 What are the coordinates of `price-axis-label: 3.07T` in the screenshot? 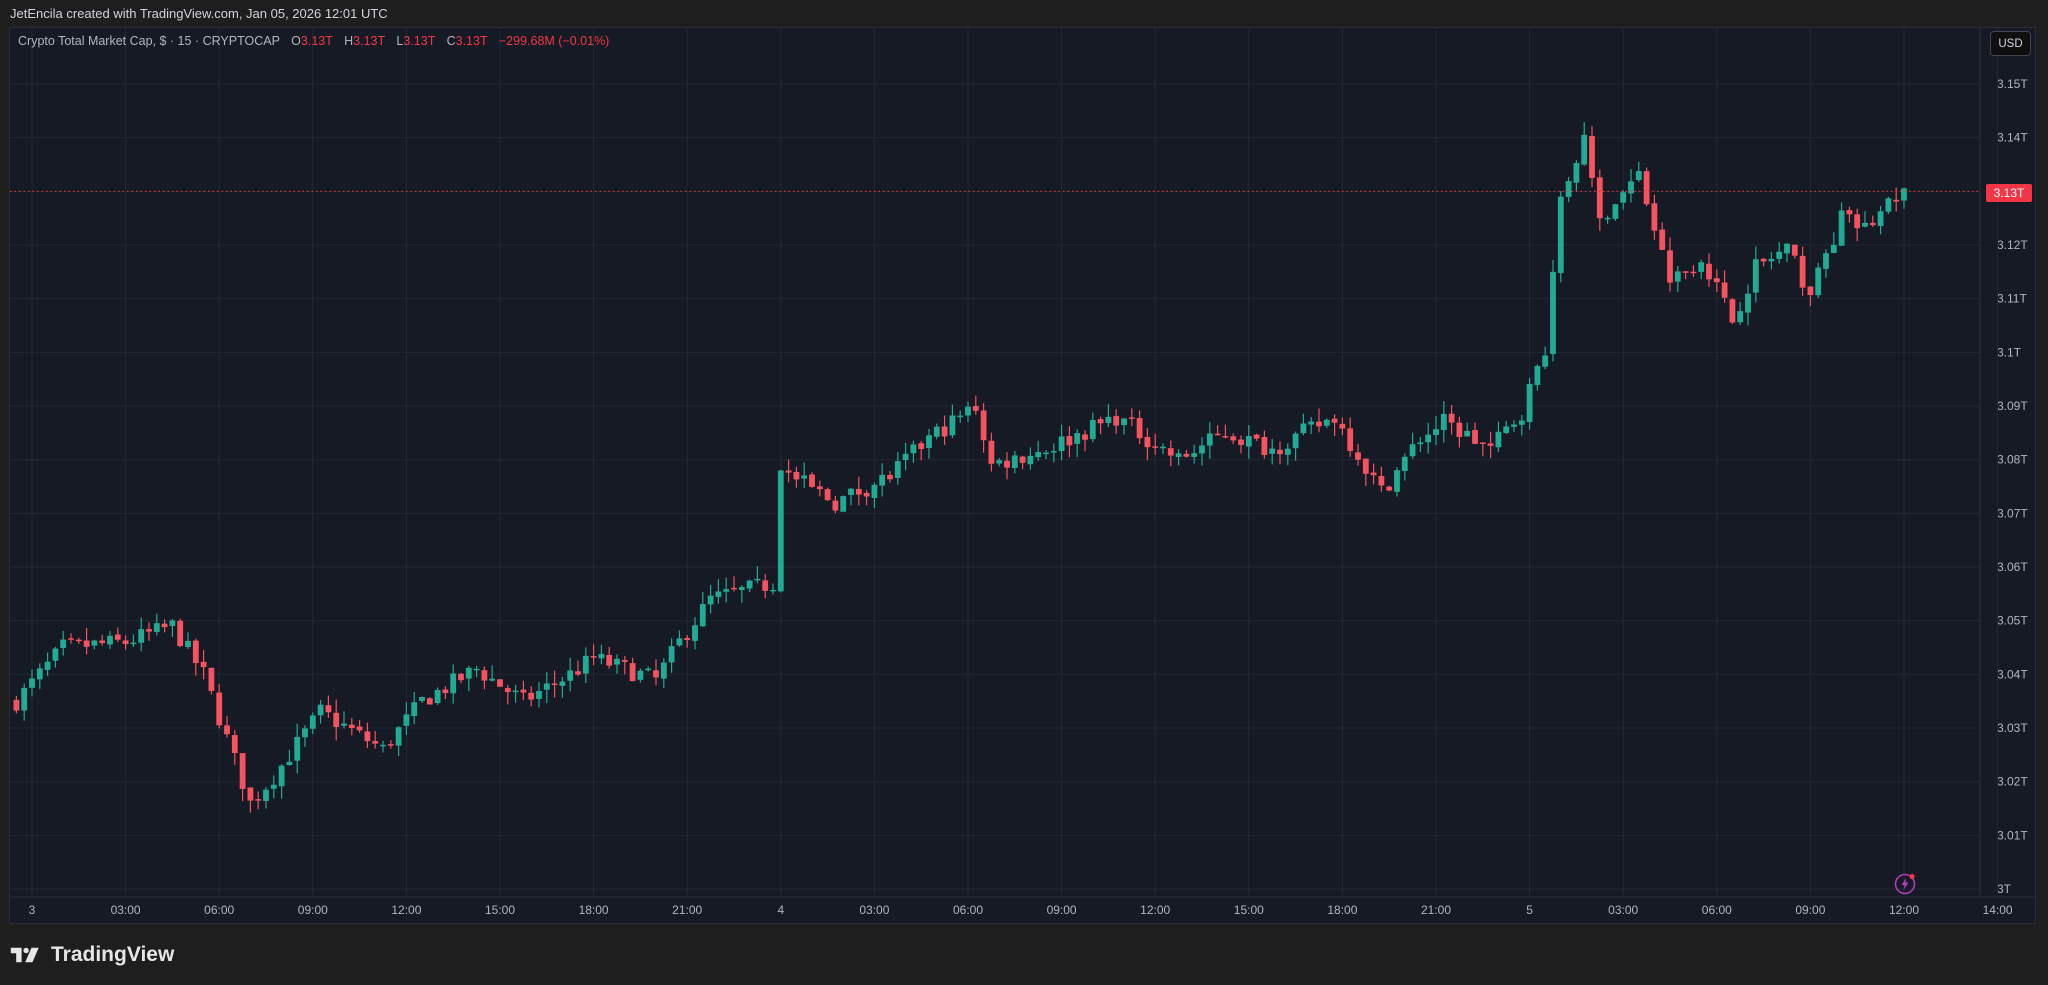 It's located at (2012, 513).